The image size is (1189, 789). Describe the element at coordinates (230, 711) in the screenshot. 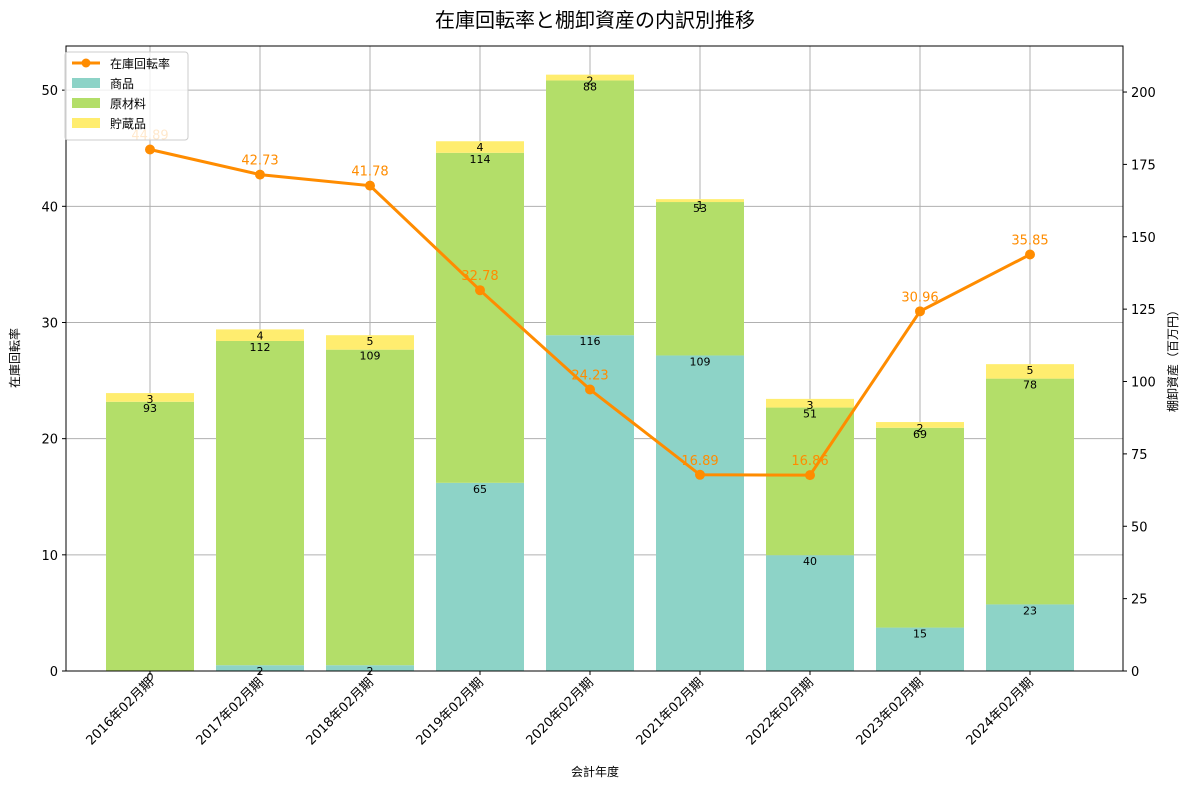

I see `x-tick-label: 2017年02月期` at that location.